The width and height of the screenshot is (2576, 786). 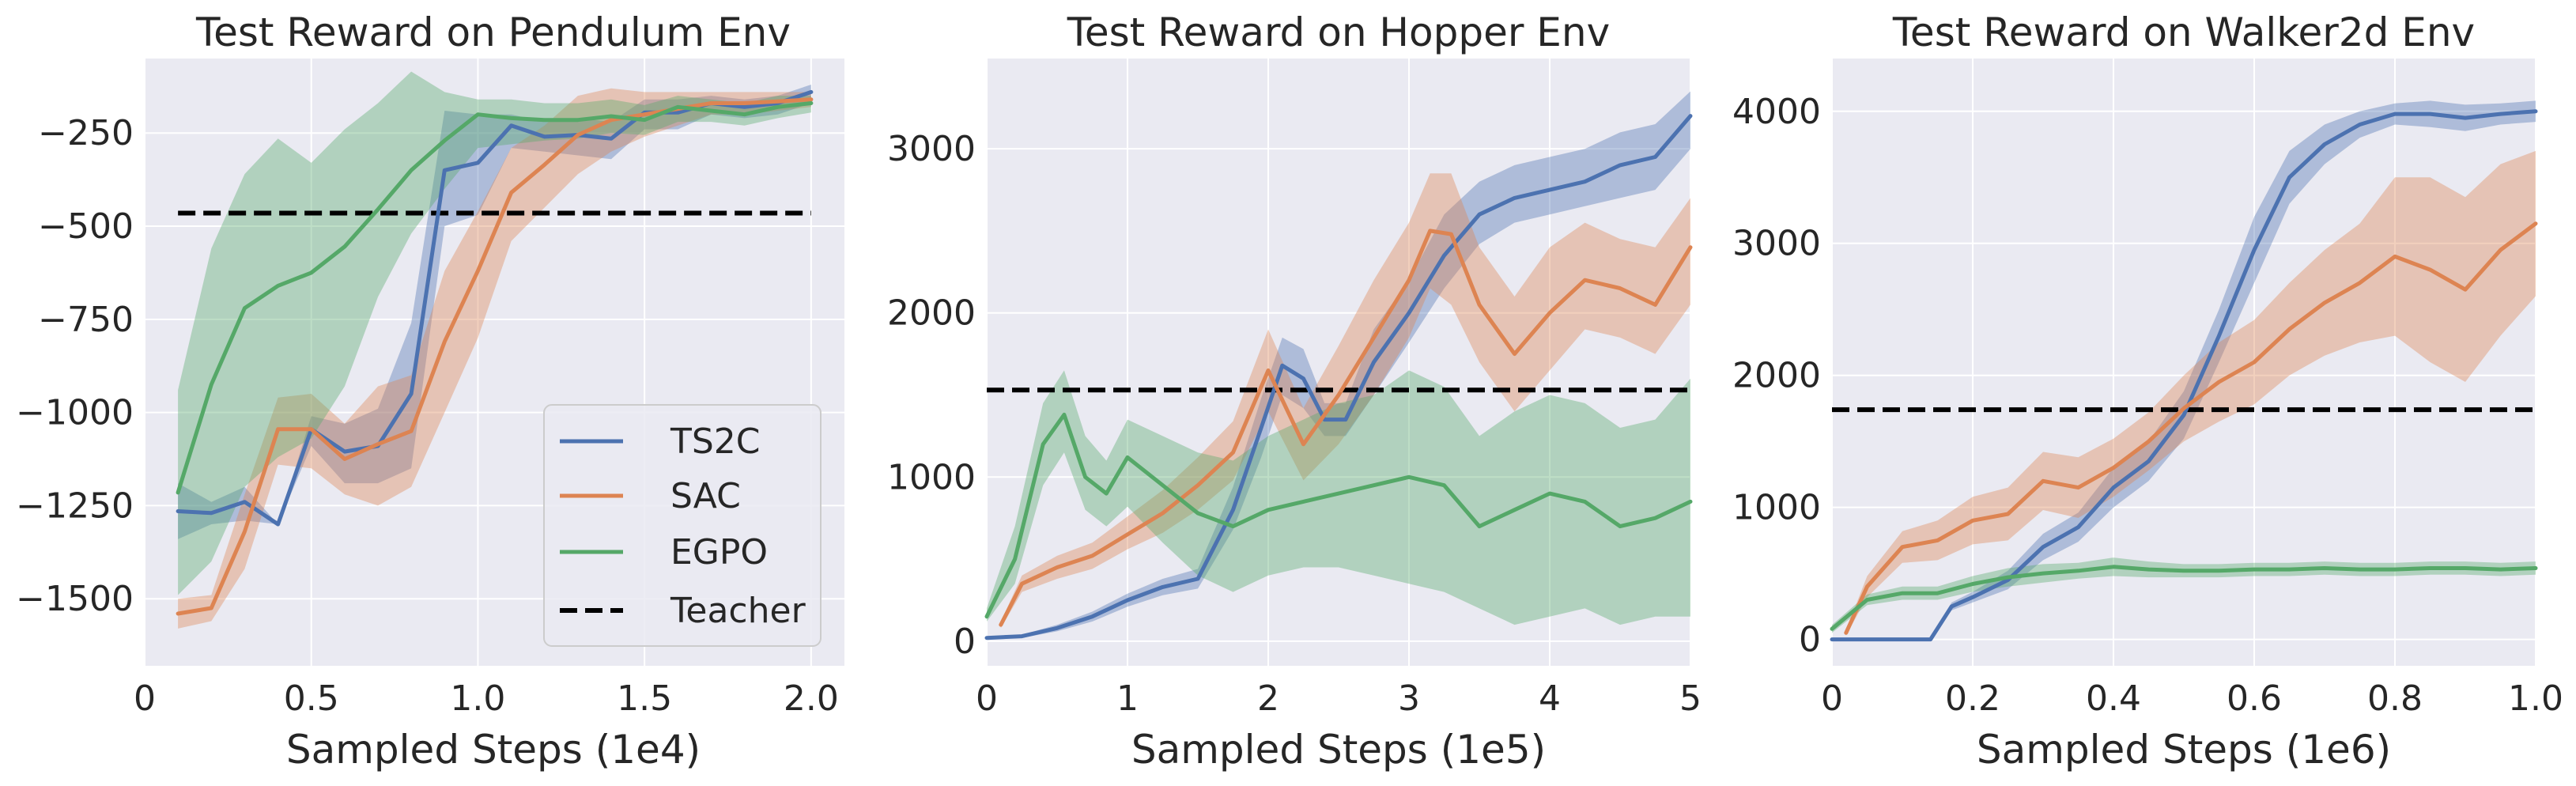 What do you see at coordinates (2395, 698) in the screenshot?
I see `x-tick-label: 0.8` at bounding box center [2395, 698].